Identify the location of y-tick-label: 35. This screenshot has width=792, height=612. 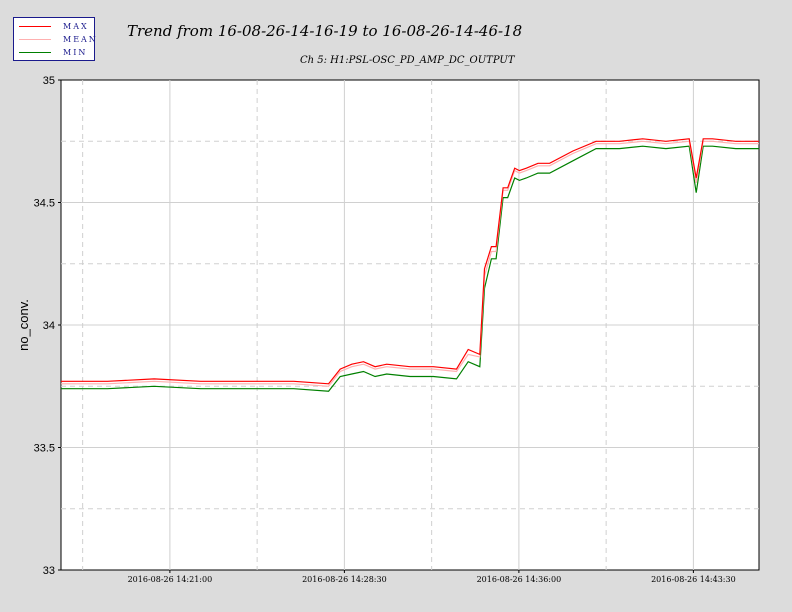
(49, 81).